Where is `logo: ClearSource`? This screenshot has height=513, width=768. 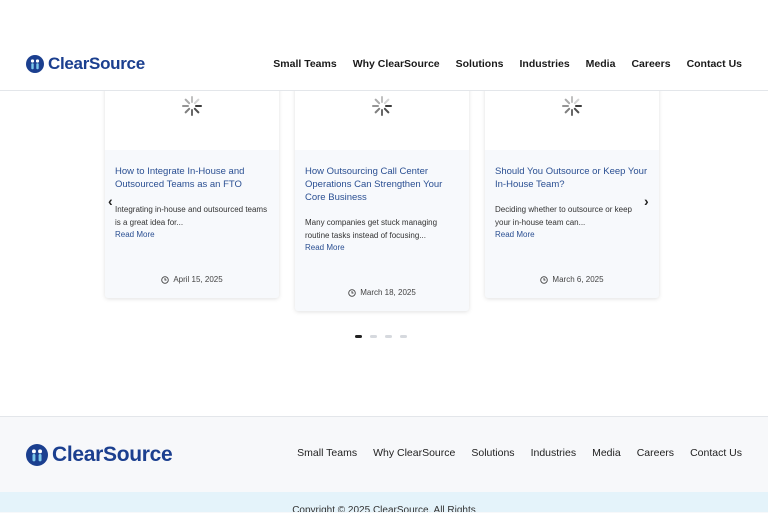
logo: ClearSource is located at coordinates (85, 64).